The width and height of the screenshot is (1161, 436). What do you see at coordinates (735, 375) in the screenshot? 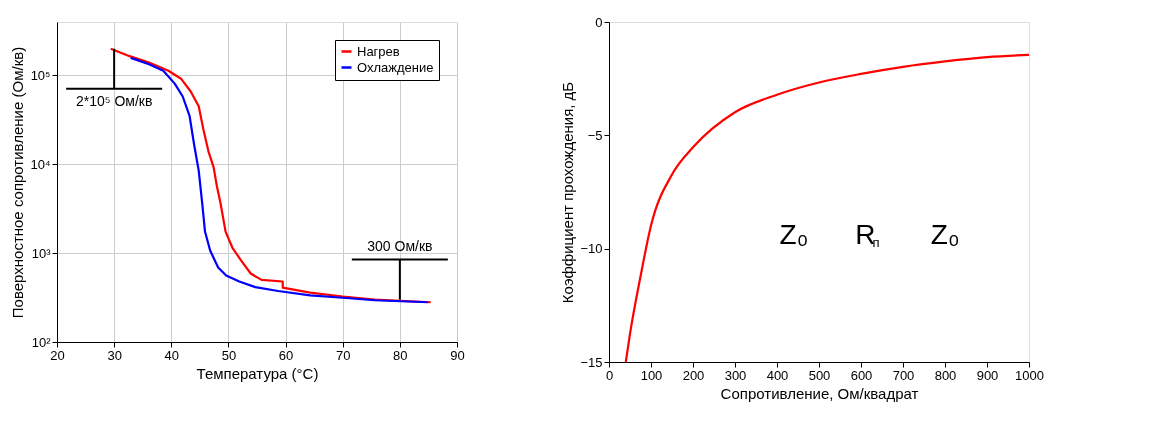
I see `x-tick-label: 300` at bounding box center [735, 375].